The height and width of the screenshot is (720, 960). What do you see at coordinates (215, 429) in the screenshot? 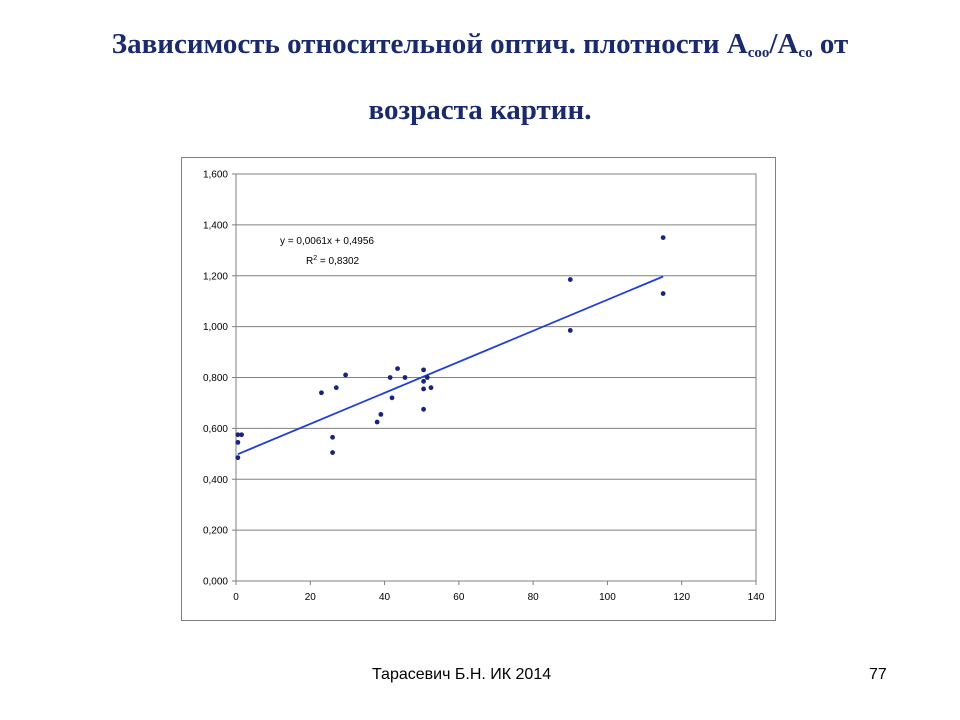
I see `y-tick-label: 0,600` at bounding box center [215, 429].